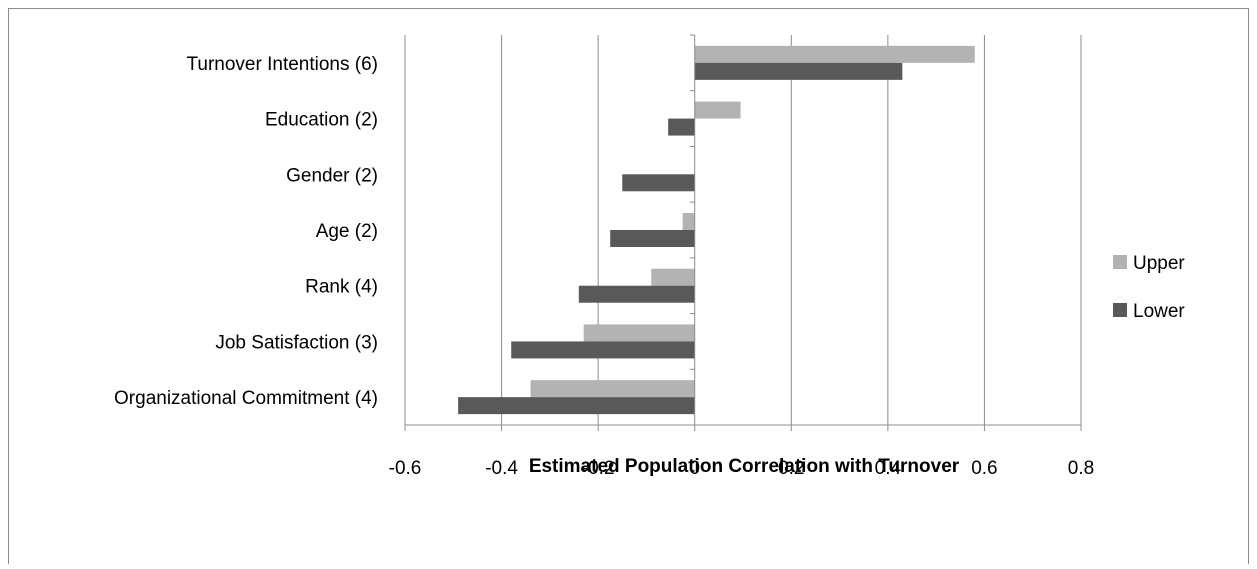 The image size is (1257, 569). I want to click on x-tick-label: 0, so click(694, 468).